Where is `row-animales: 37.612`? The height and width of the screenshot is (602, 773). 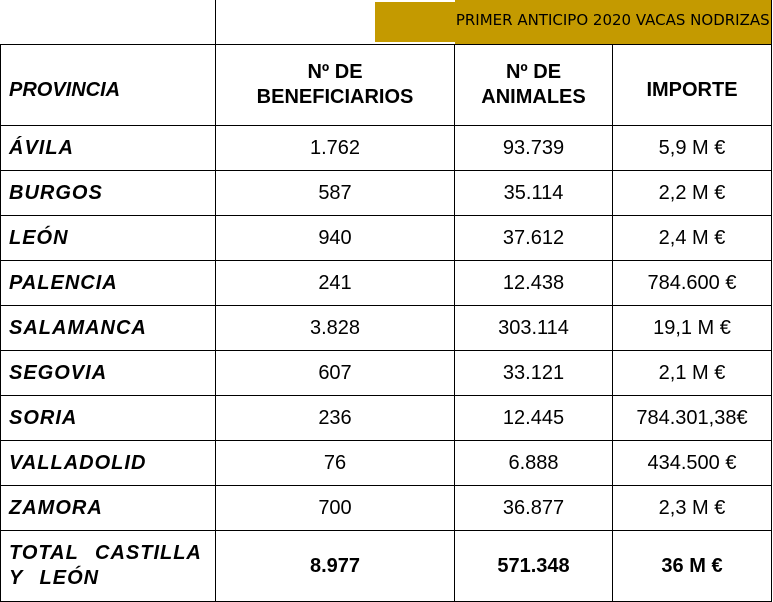 row-animales: 37.612 is located at coordinates (533, 238).